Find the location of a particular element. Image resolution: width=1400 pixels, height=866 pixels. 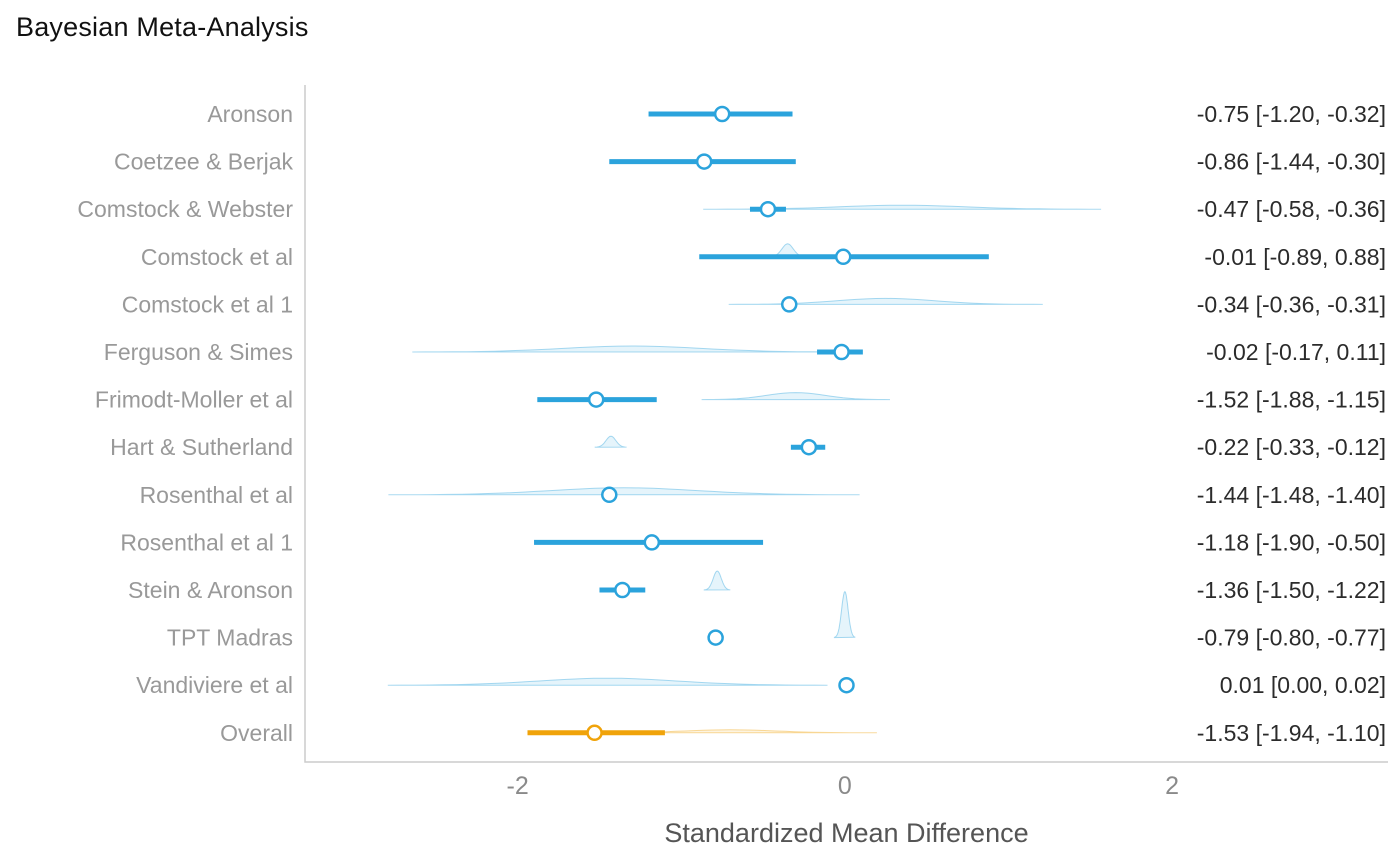

study-row: Comstock et al 1 -0.34 [-0.36, -0.31] is located at coordinates (754, 304).